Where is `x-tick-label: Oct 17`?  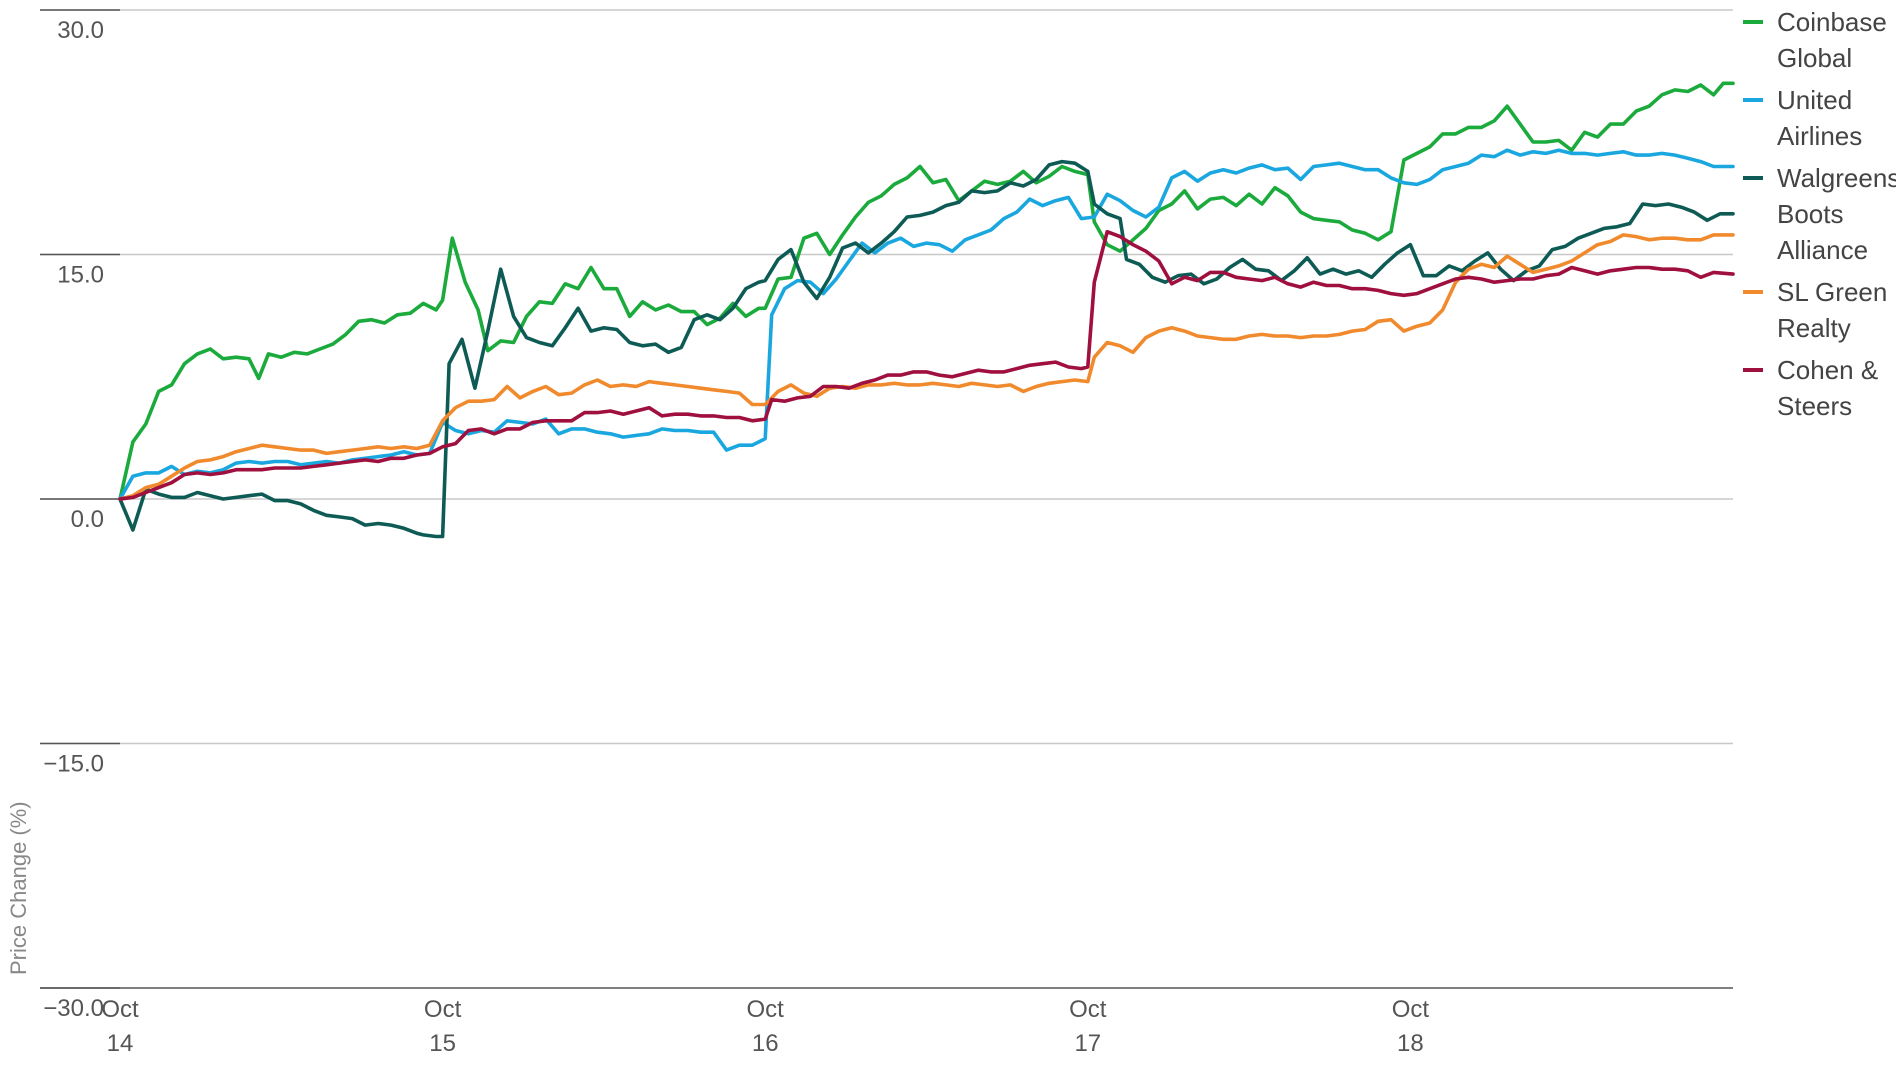
x-tick-label: Oct 17 is located at coordinates (1088, 1026).